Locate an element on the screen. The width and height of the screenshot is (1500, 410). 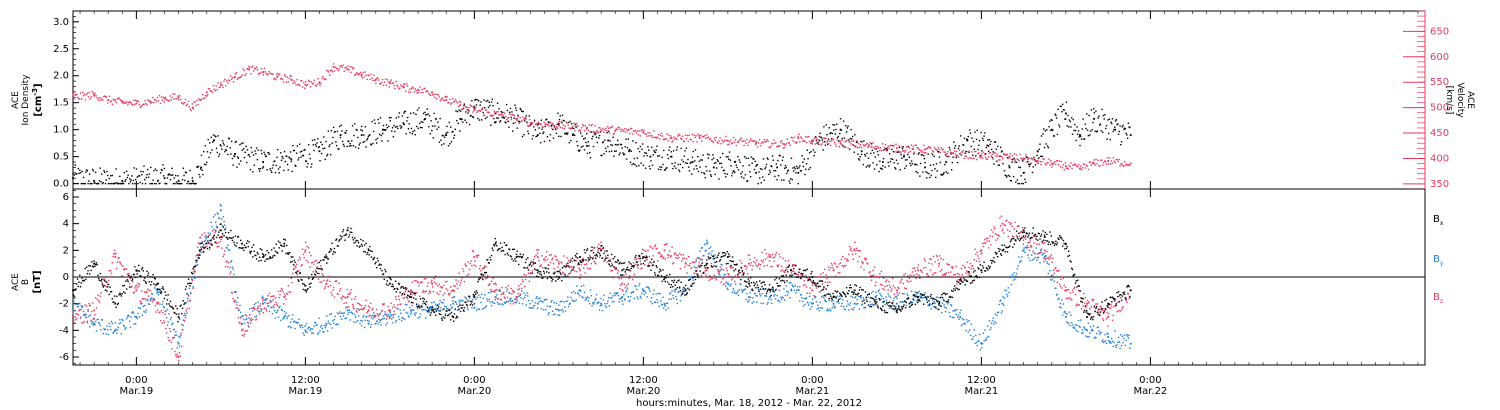
by-point is located at coordinates (284, 317).